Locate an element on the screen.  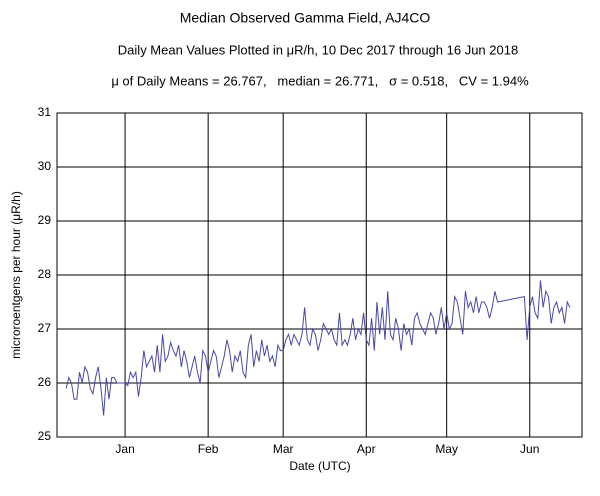
y-tick-label: 30 is located at coordinates (45, 166).